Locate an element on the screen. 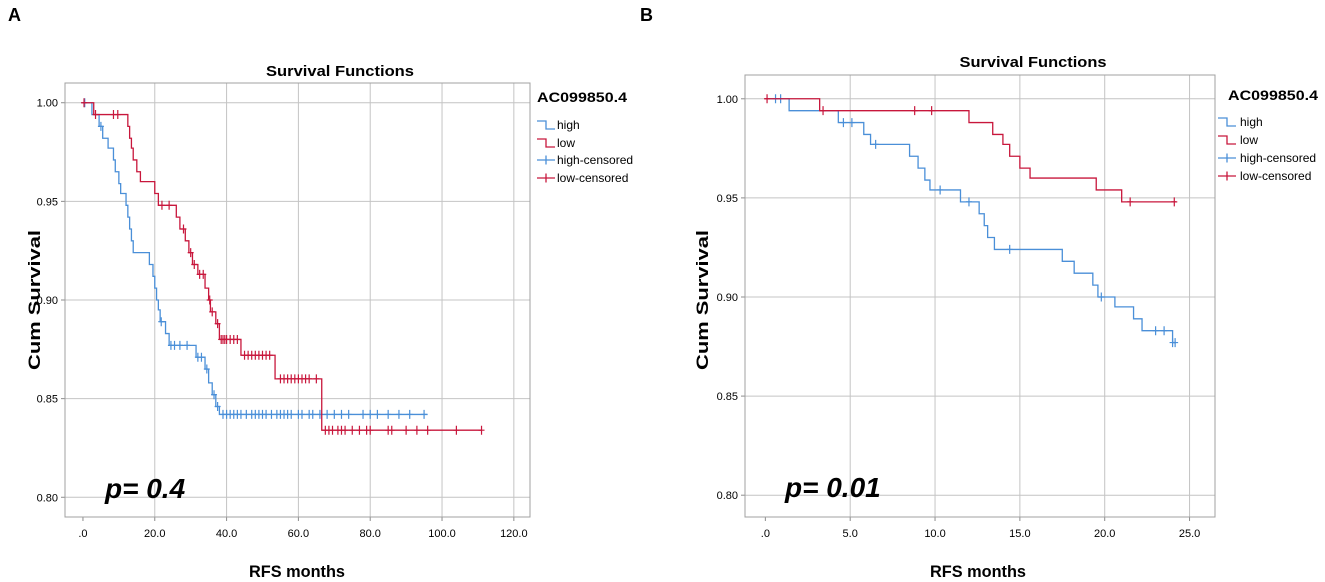 This screenshot has width=1325, height=582. legend-sample-high-censored is located at coordinates (1227, 158).